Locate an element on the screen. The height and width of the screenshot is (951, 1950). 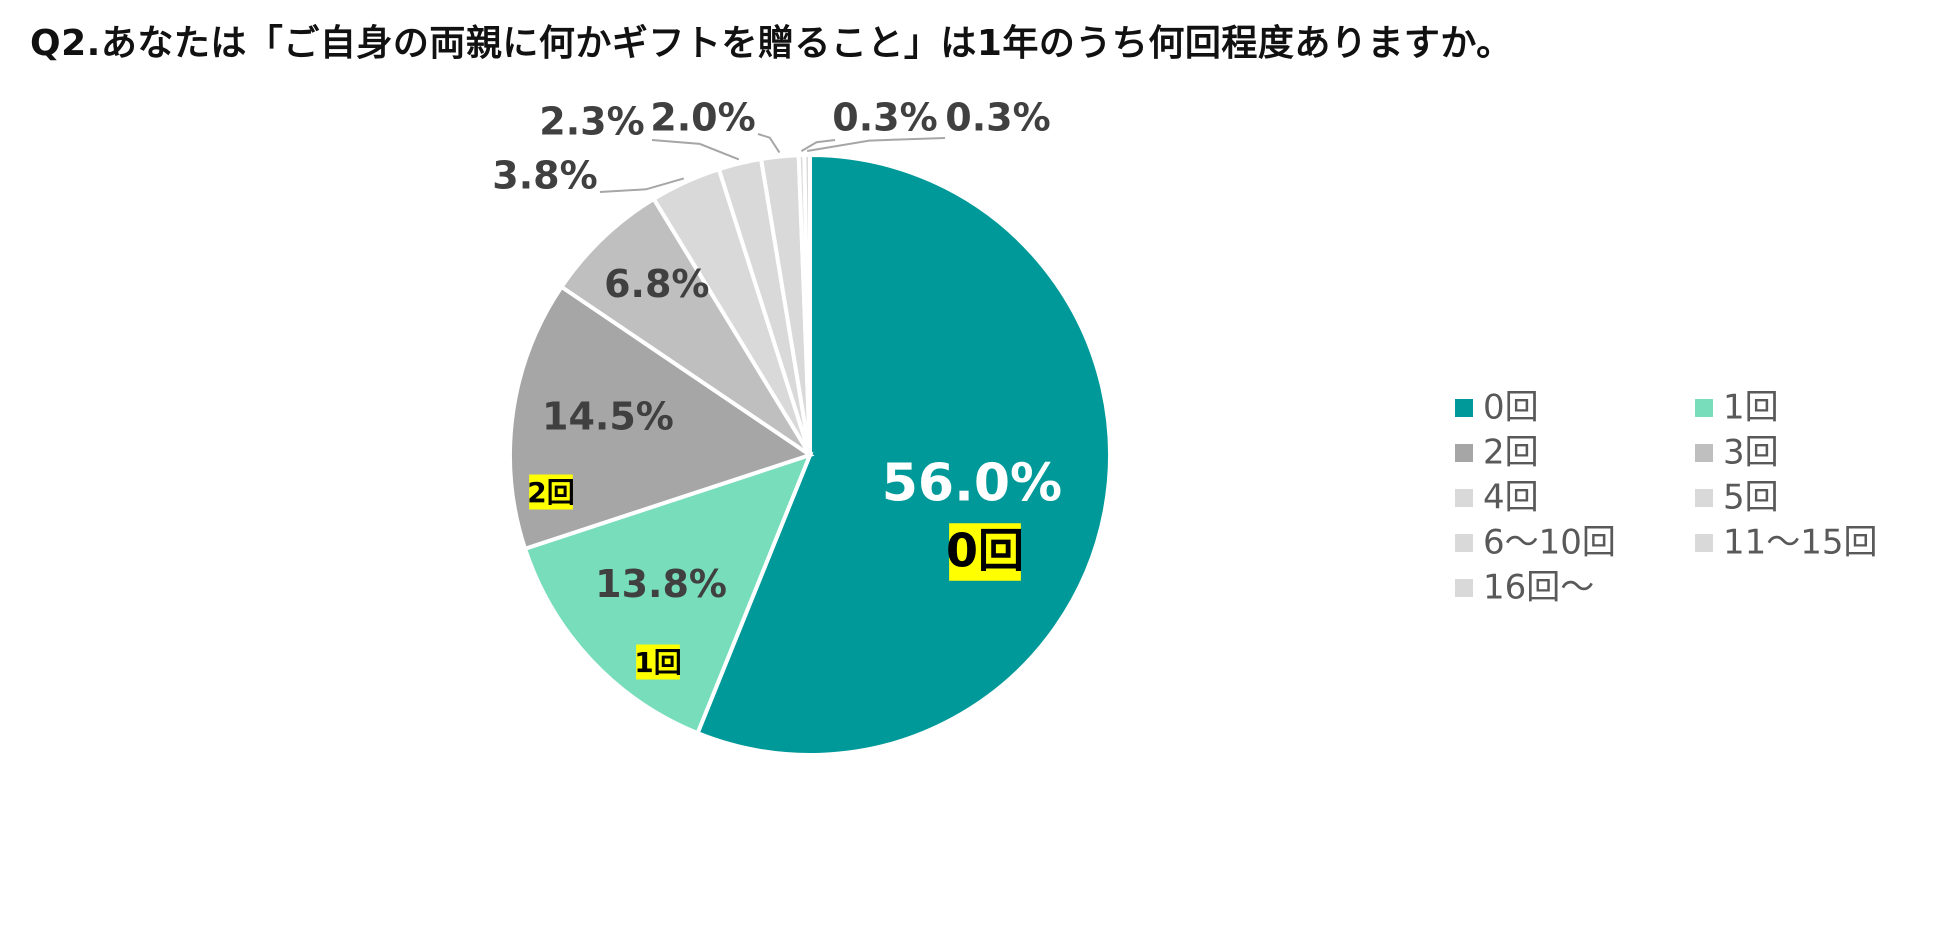
highlight-tag-2: 1回 is located at coordinates (658, 662).